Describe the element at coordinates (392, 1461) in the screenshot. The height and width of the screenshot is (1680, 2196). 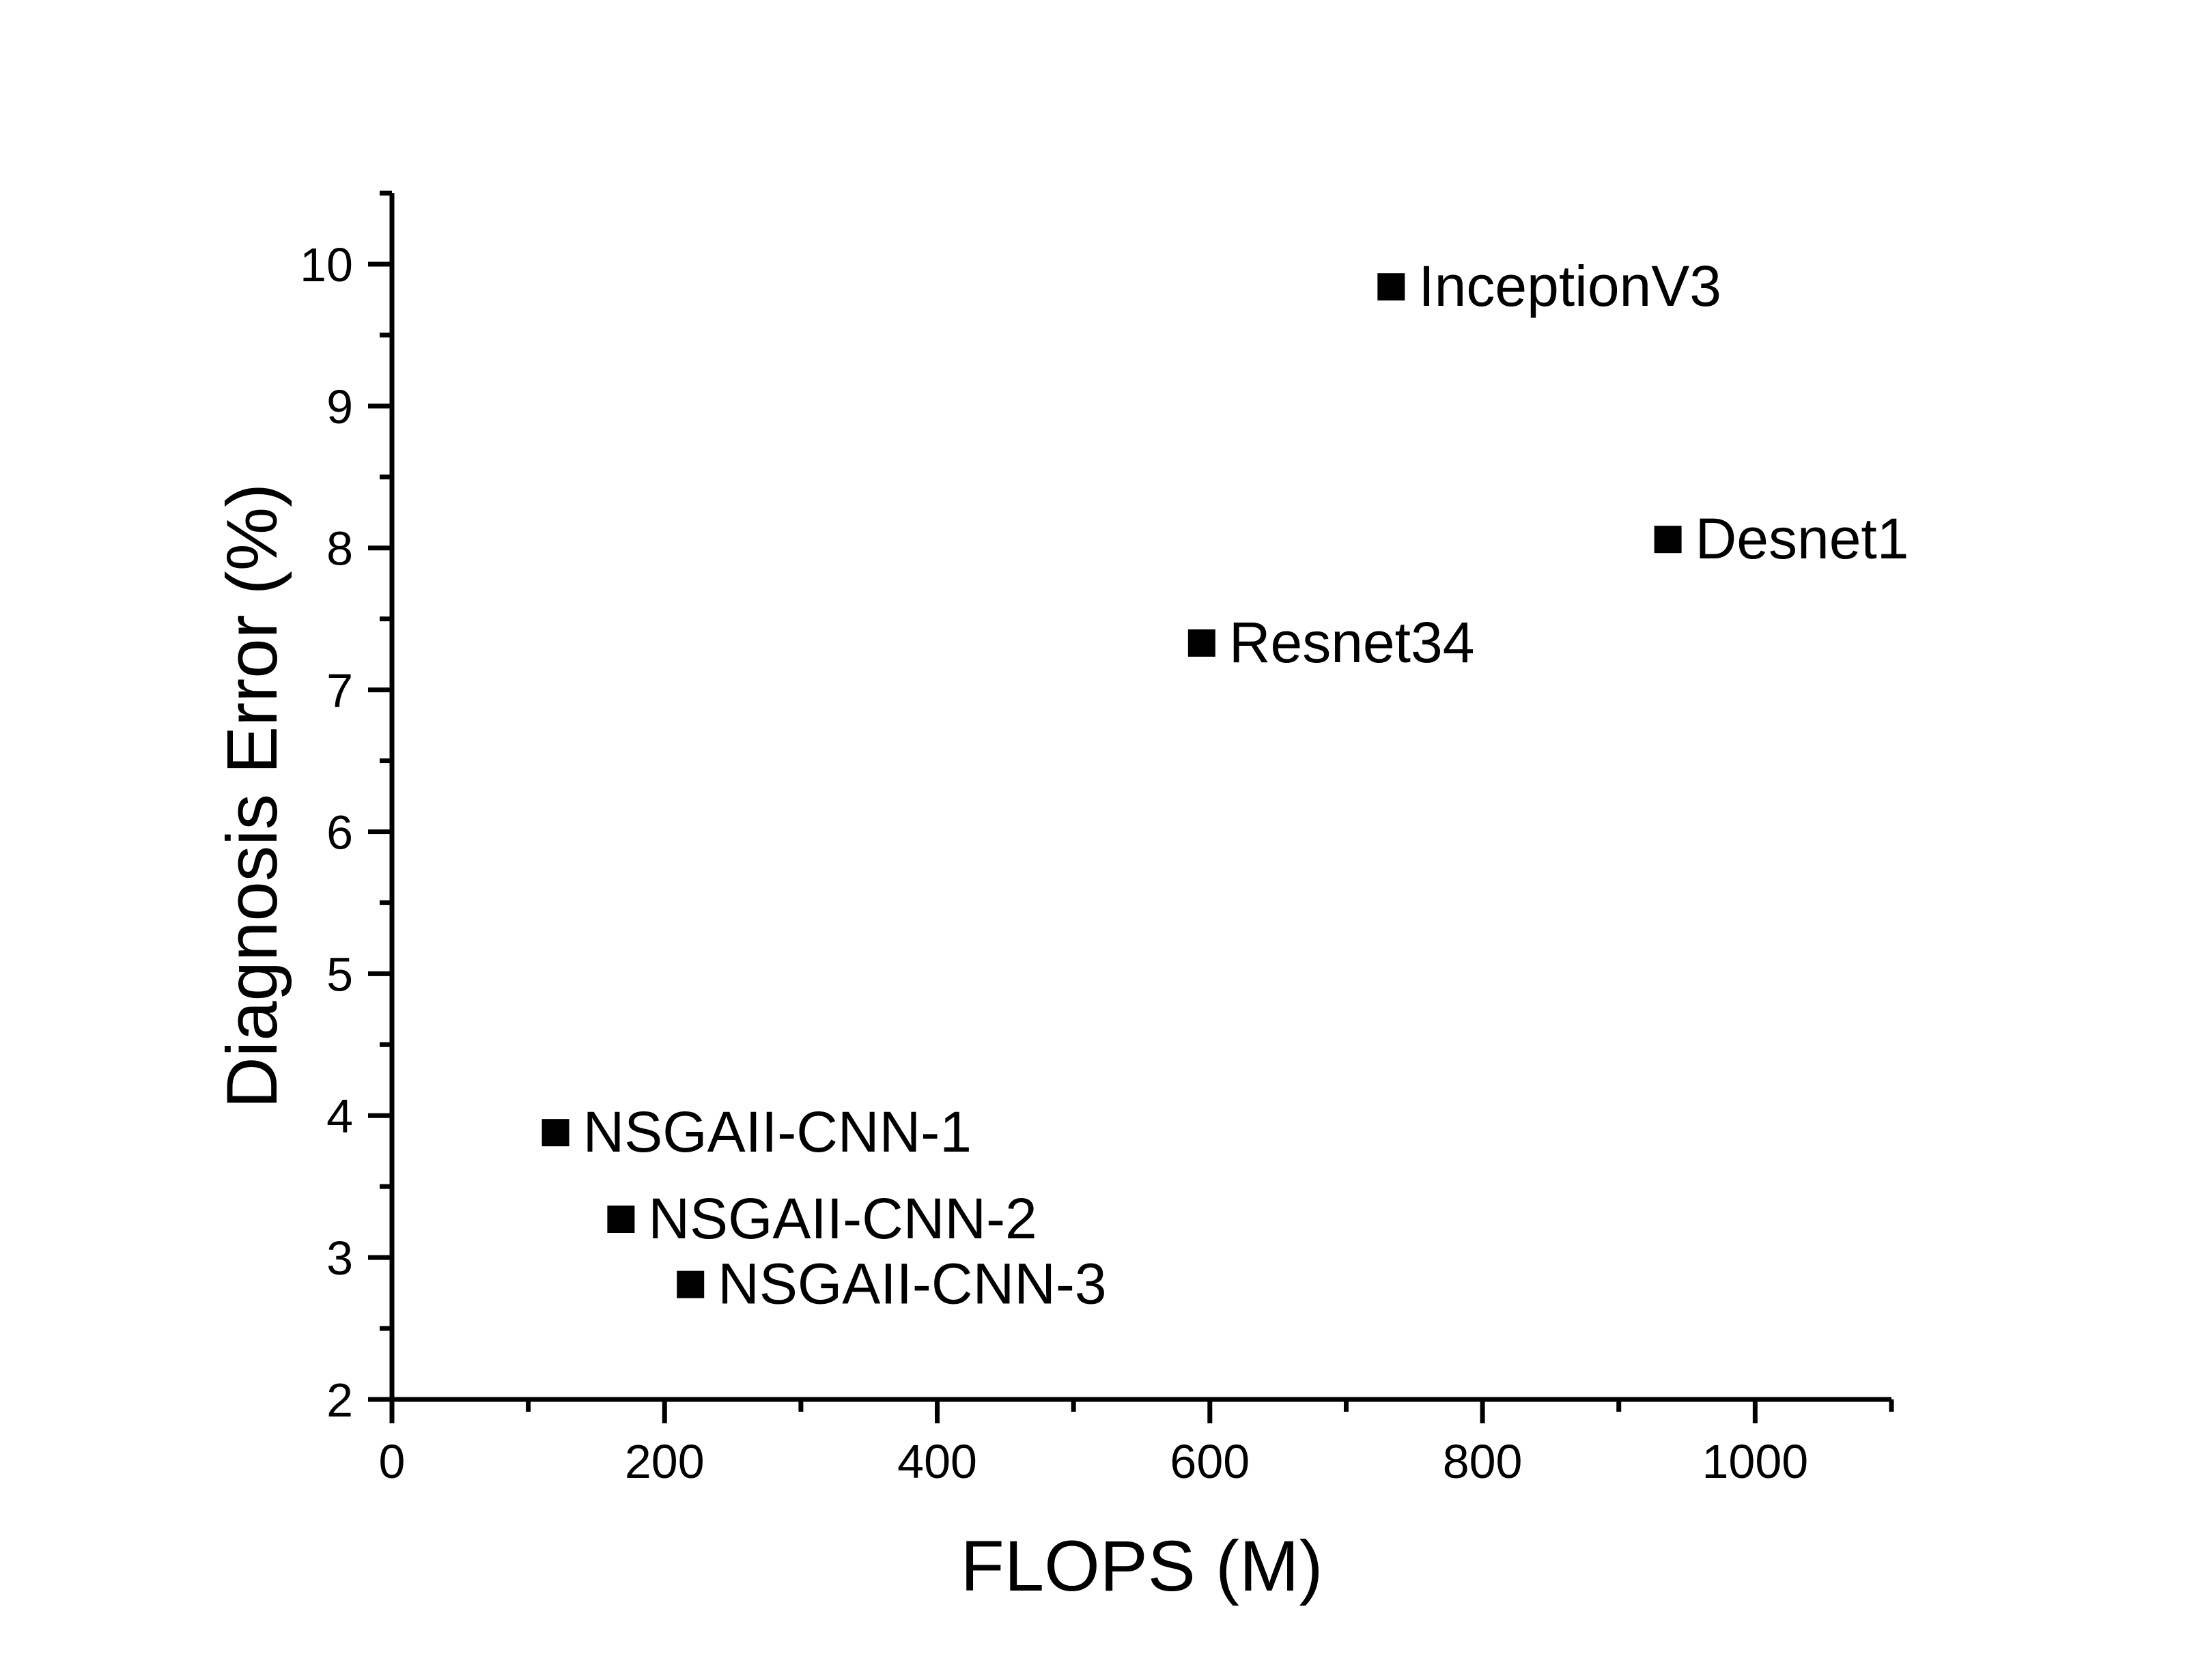
I see `x-tick-label: 0` at that location.